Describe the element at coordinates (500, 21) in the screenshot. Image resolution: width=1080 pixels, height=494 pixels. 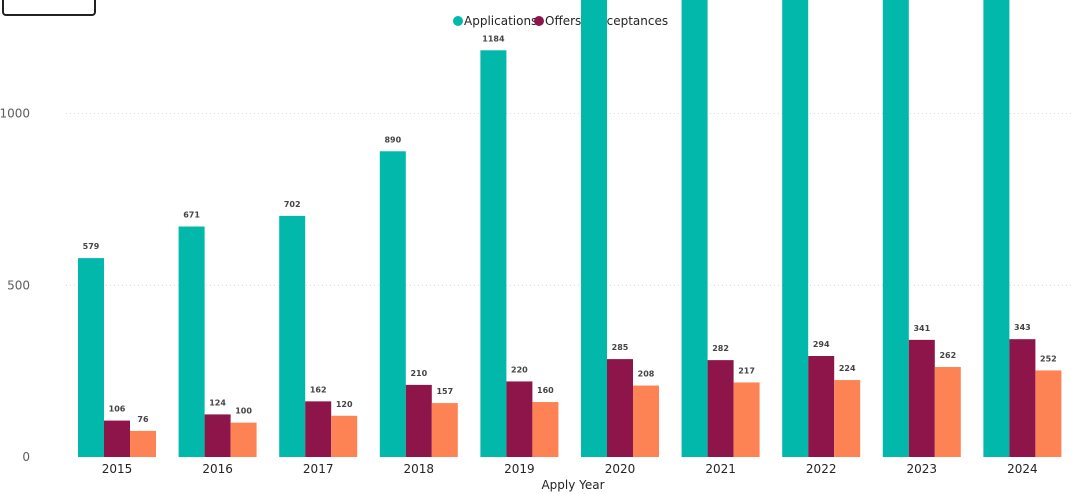
I see `legend-label: Applications` at that location.